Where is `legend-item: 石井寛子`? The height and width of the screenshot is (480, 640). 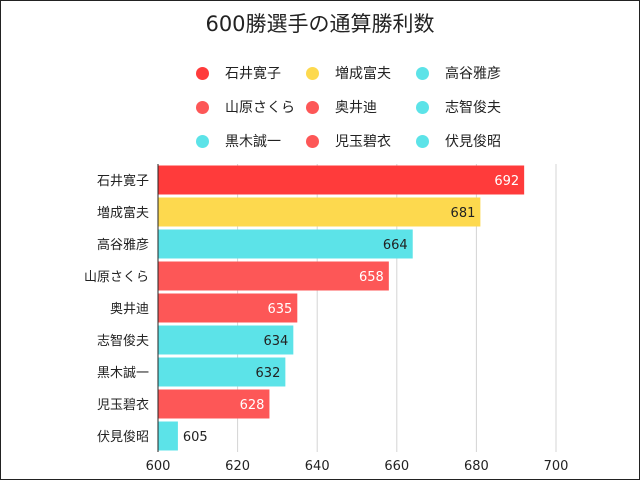
legend-item: 石井寛子 is located at coordinates (251, 73).